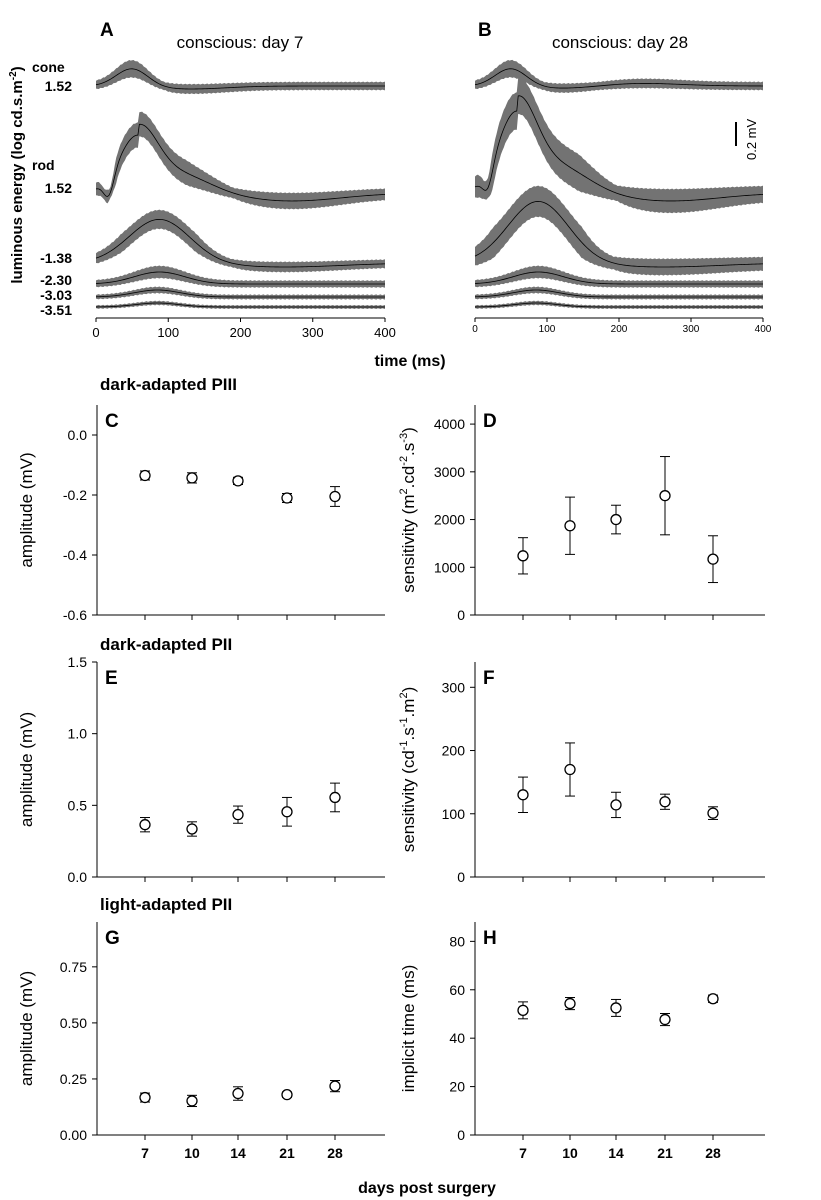 This screenshot has width=821, height=1200. What do you see at coordinates (454, 814) in the screenshot?
I see `y-tick-label: 100` at bounding box center [454, 814].